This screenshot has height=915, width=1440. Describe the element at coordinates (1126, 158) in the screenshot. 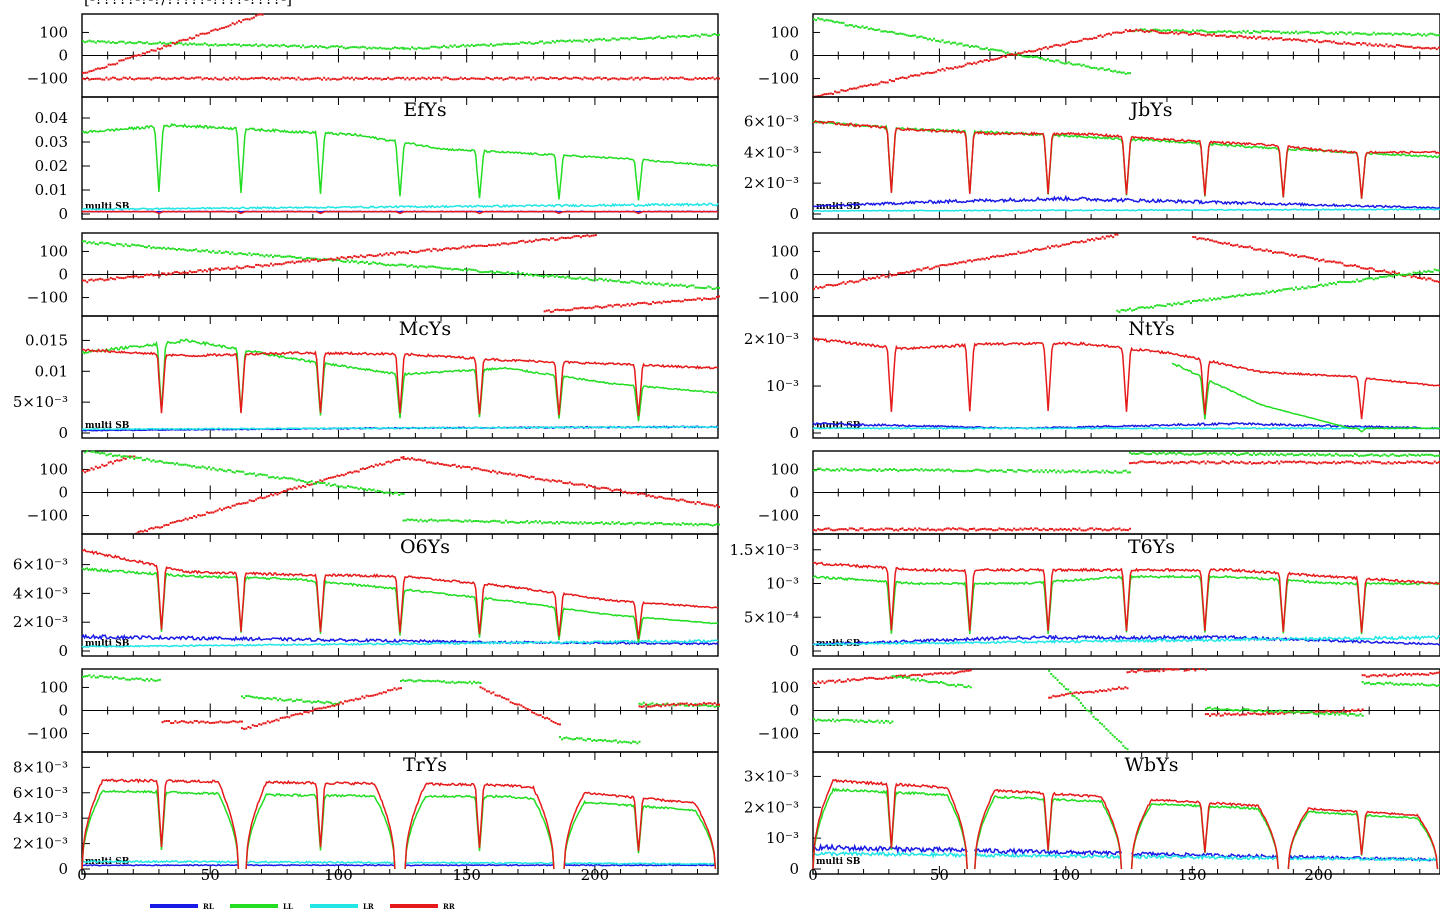

I see `amp-panel-frame` at that location.